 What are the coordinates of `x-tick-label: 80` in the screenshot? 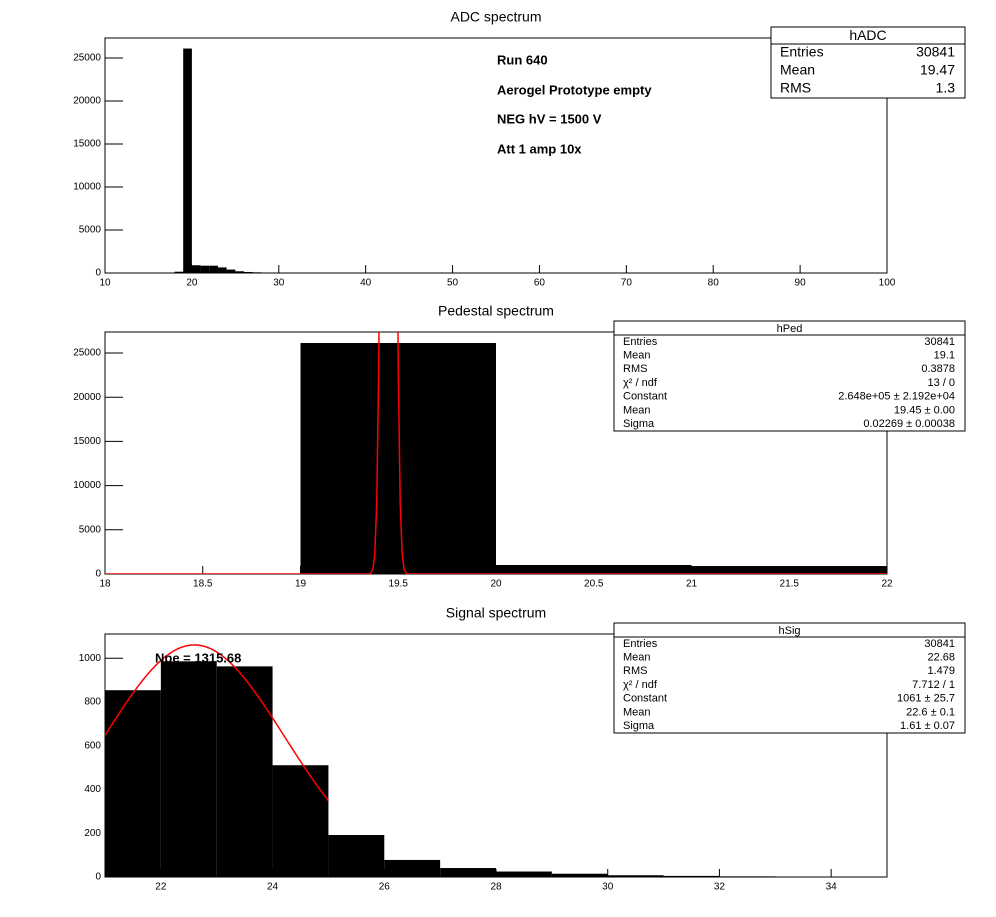 It's located at (714, 283).